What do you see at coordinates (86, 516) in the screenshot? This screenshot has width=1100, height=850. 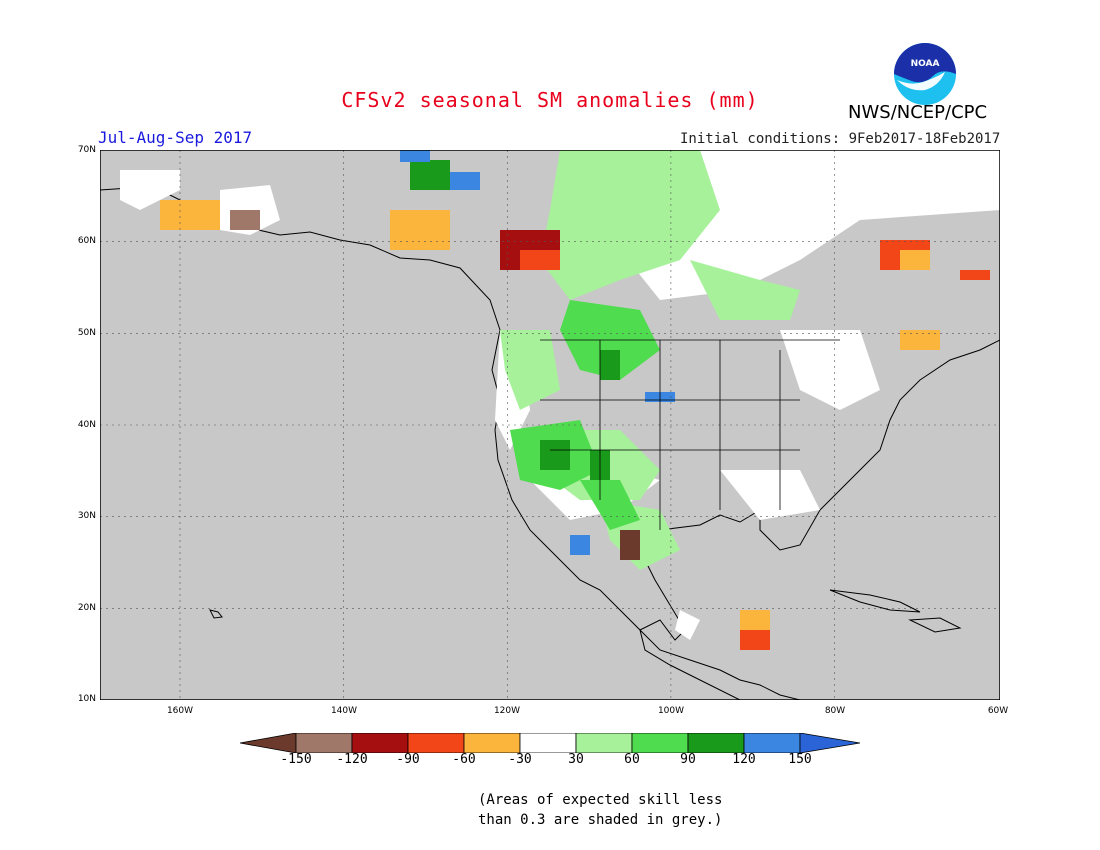 I see `lat-label-30n: 30N` at bounding box center [86, 516].